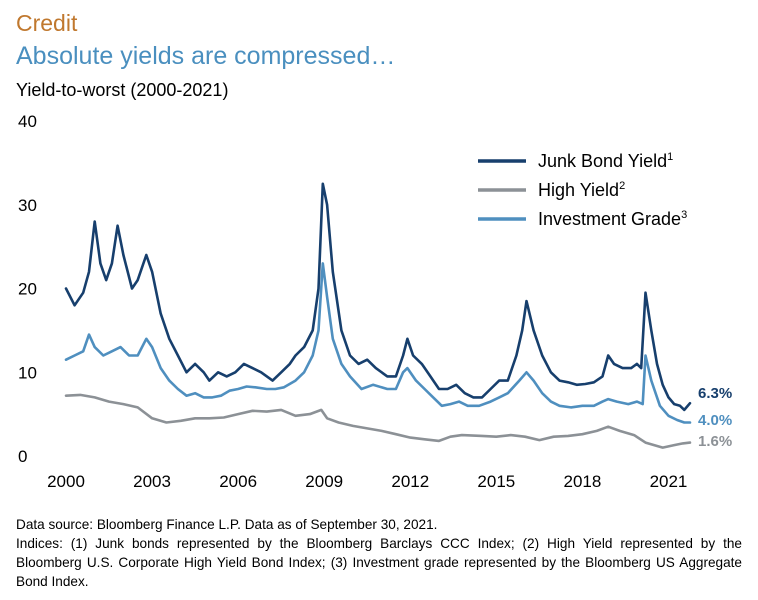  I want to click on y-axis: 0 10 20 30 40, so click(27, 289).